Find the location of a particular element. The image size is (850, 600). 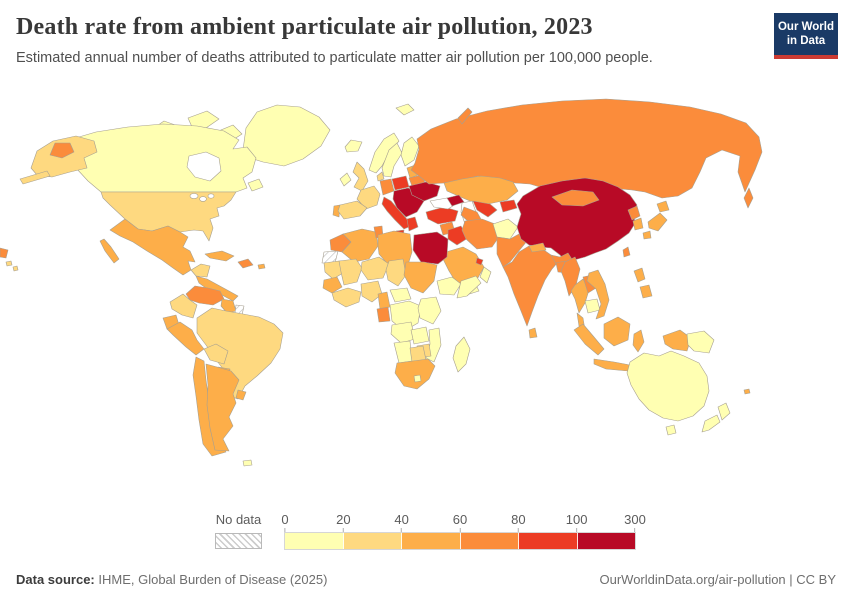

country-gulf-states is located at coordinates (479, 261).